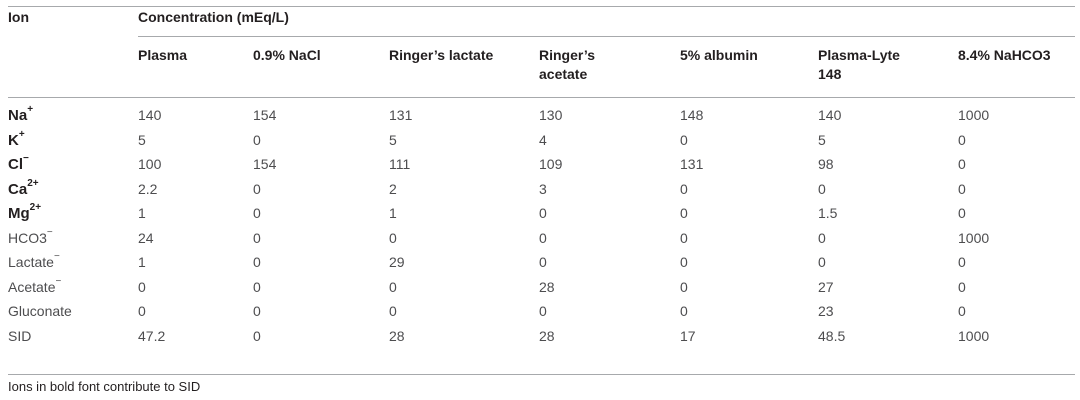 This screenshot has height=400, width=1080. I want to click on table-cell: 100, so click(150, 164).